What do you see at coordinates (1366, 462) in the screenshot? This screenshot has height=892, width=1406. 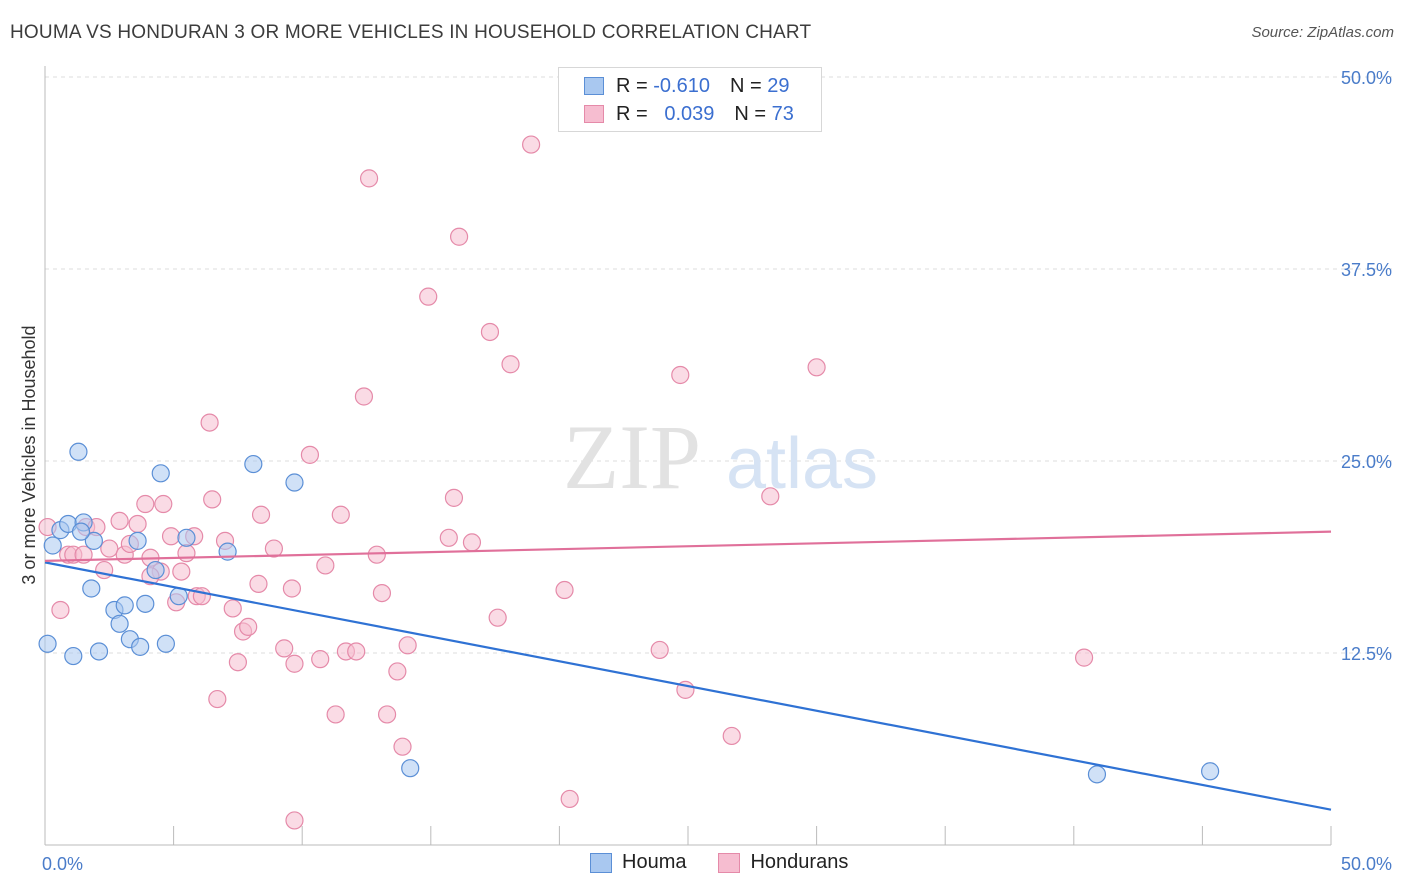 I see `y-tick-label: 25.0%` at bounding box center [1366, 462].